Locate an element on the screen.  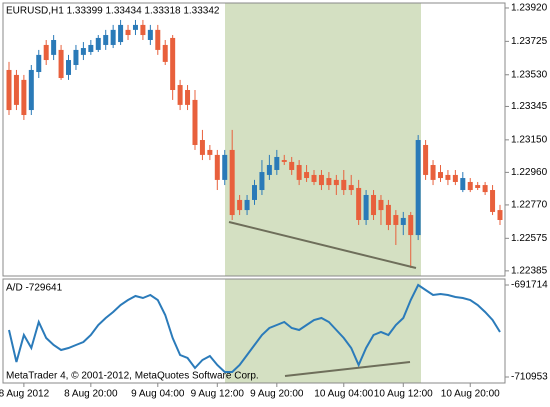
y-tick-label: 1.23920 is located at coordinates (529, 8).